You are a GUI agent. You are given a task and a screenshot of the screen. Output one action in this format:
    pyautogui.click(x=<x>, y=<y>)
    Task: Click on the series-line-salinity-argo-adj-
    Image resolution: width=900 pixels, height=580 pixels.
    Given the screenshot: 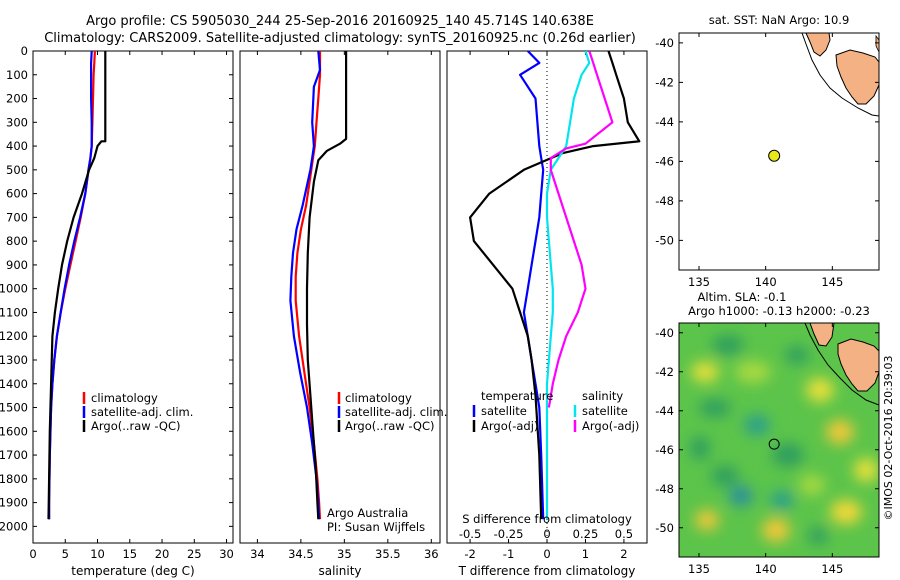 What is the action you would take?
    pyautogui.click(x=580, y=229)
    